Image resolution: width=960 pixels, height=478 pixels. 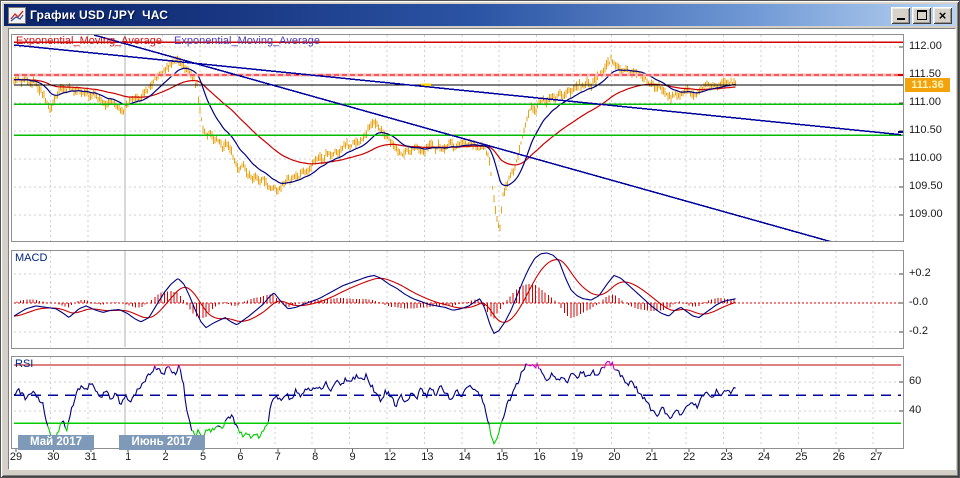 I want to click on date-label: 21, so click(x=651, y=457).